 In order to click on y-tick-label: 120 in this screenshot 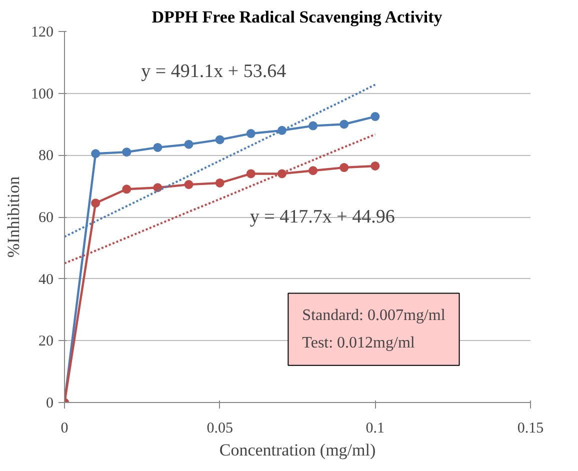, I will do `click(42, 32)`.